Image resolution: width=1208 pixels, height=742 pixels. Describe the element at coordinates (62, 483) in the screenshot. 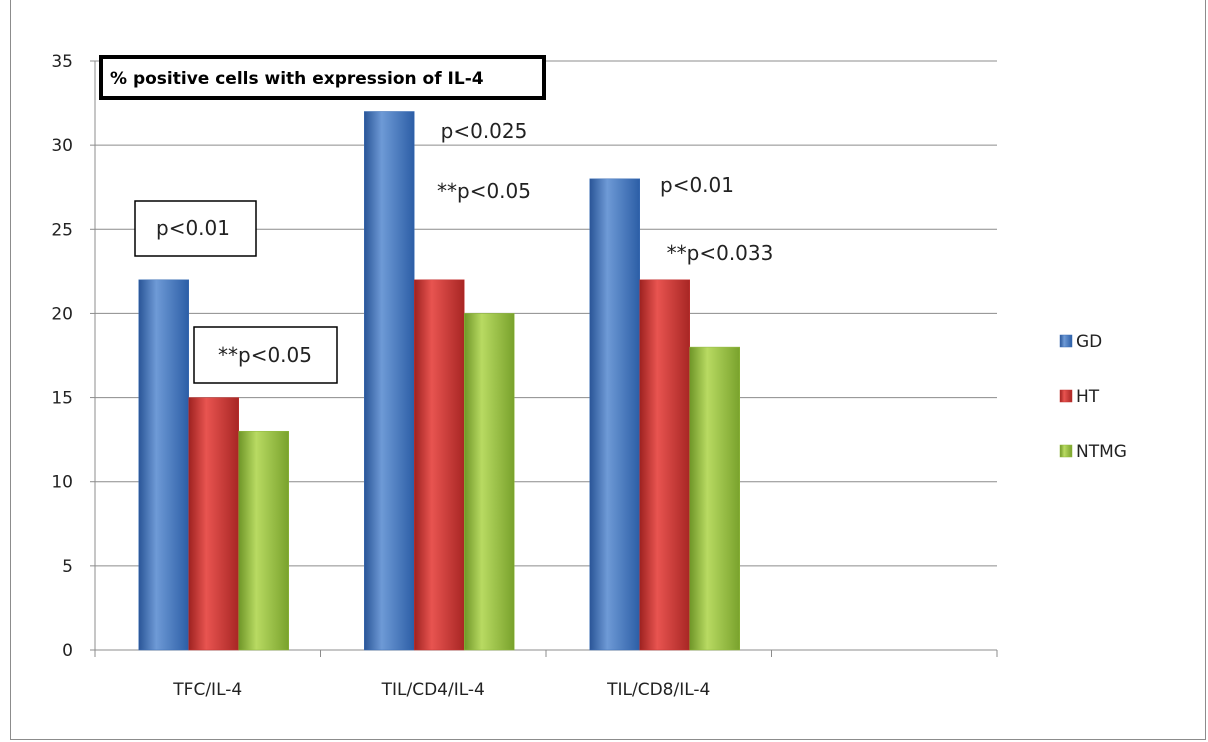

I see `y-tick-label: 10` at that location.